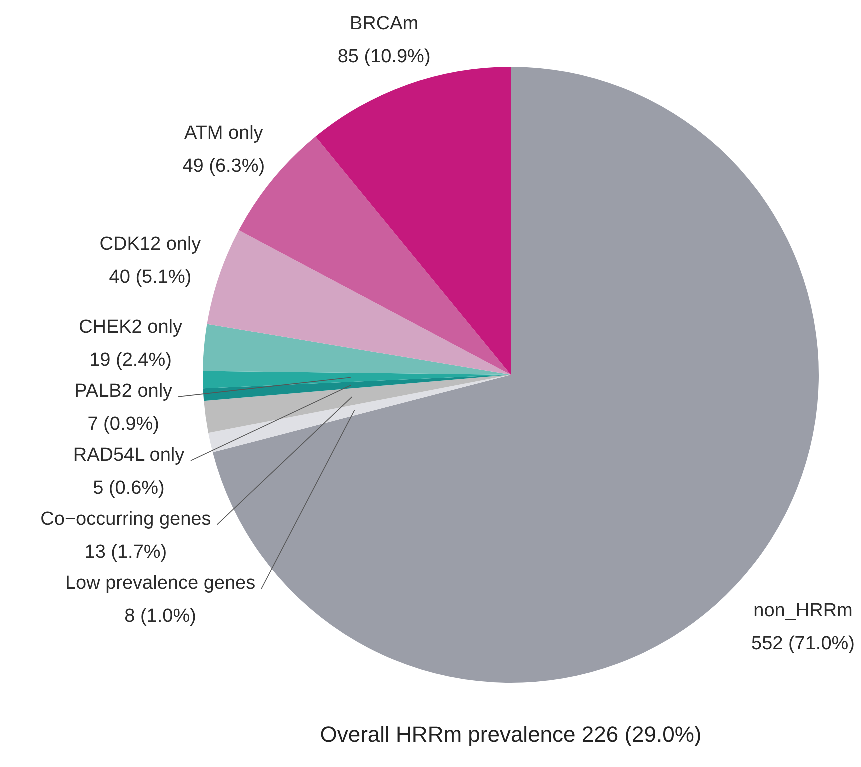 Image resolution: width=861 pixels, height=767 pixels. Describe the element at coordinates (224, 166) in the screenshot. I see `data-label: 49 (6.3%)` at that location.